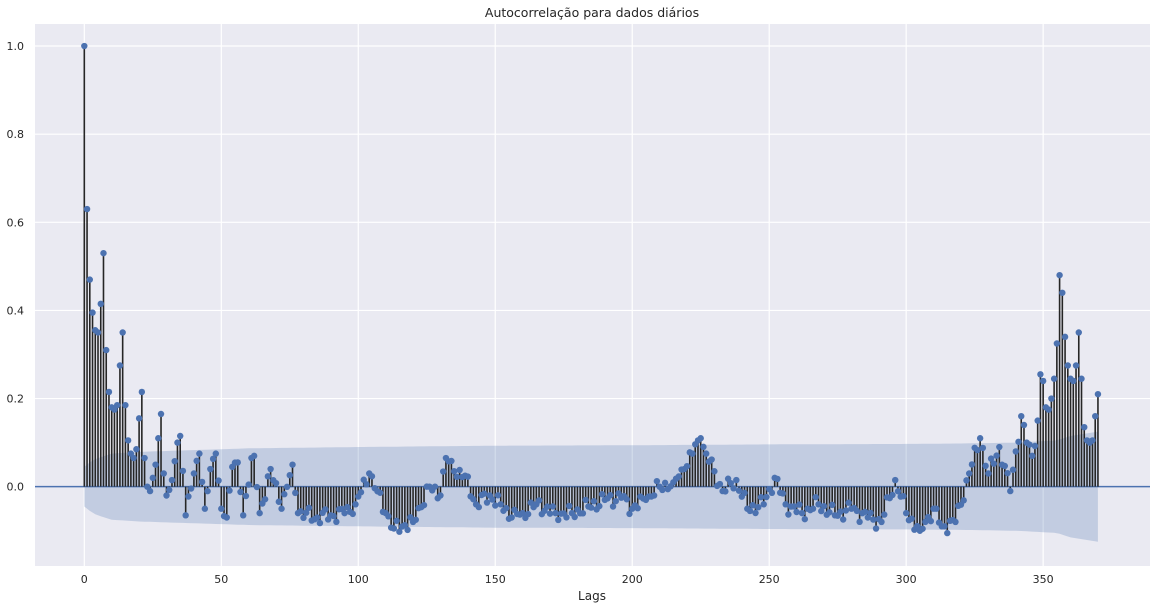  Describe the element at coordinates (495, 579) in the screenshot. I see `x-tick-label: 150` at that location.